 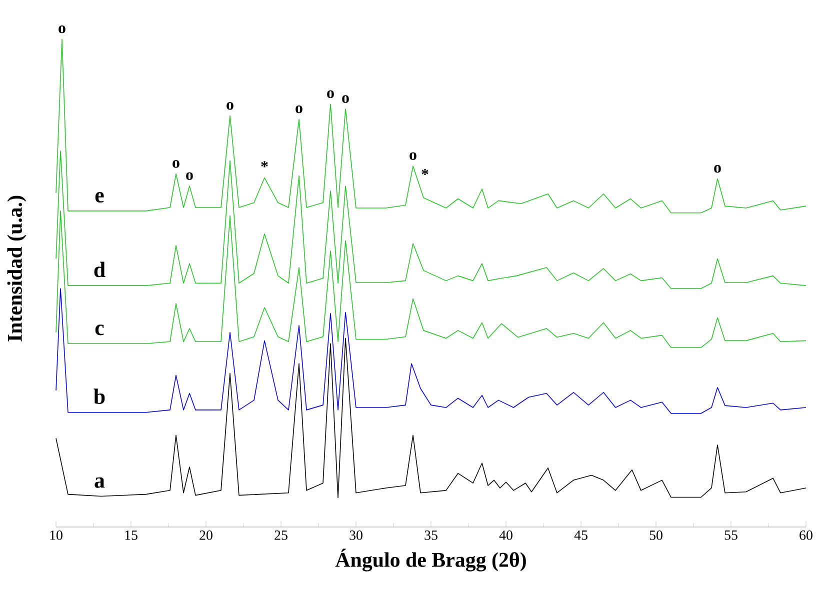 What do you see at coordinates (16, 269) in the screenshot?
I see `y-axis-title: Intensidad (u.a.)` at bounding box center [16, 269].